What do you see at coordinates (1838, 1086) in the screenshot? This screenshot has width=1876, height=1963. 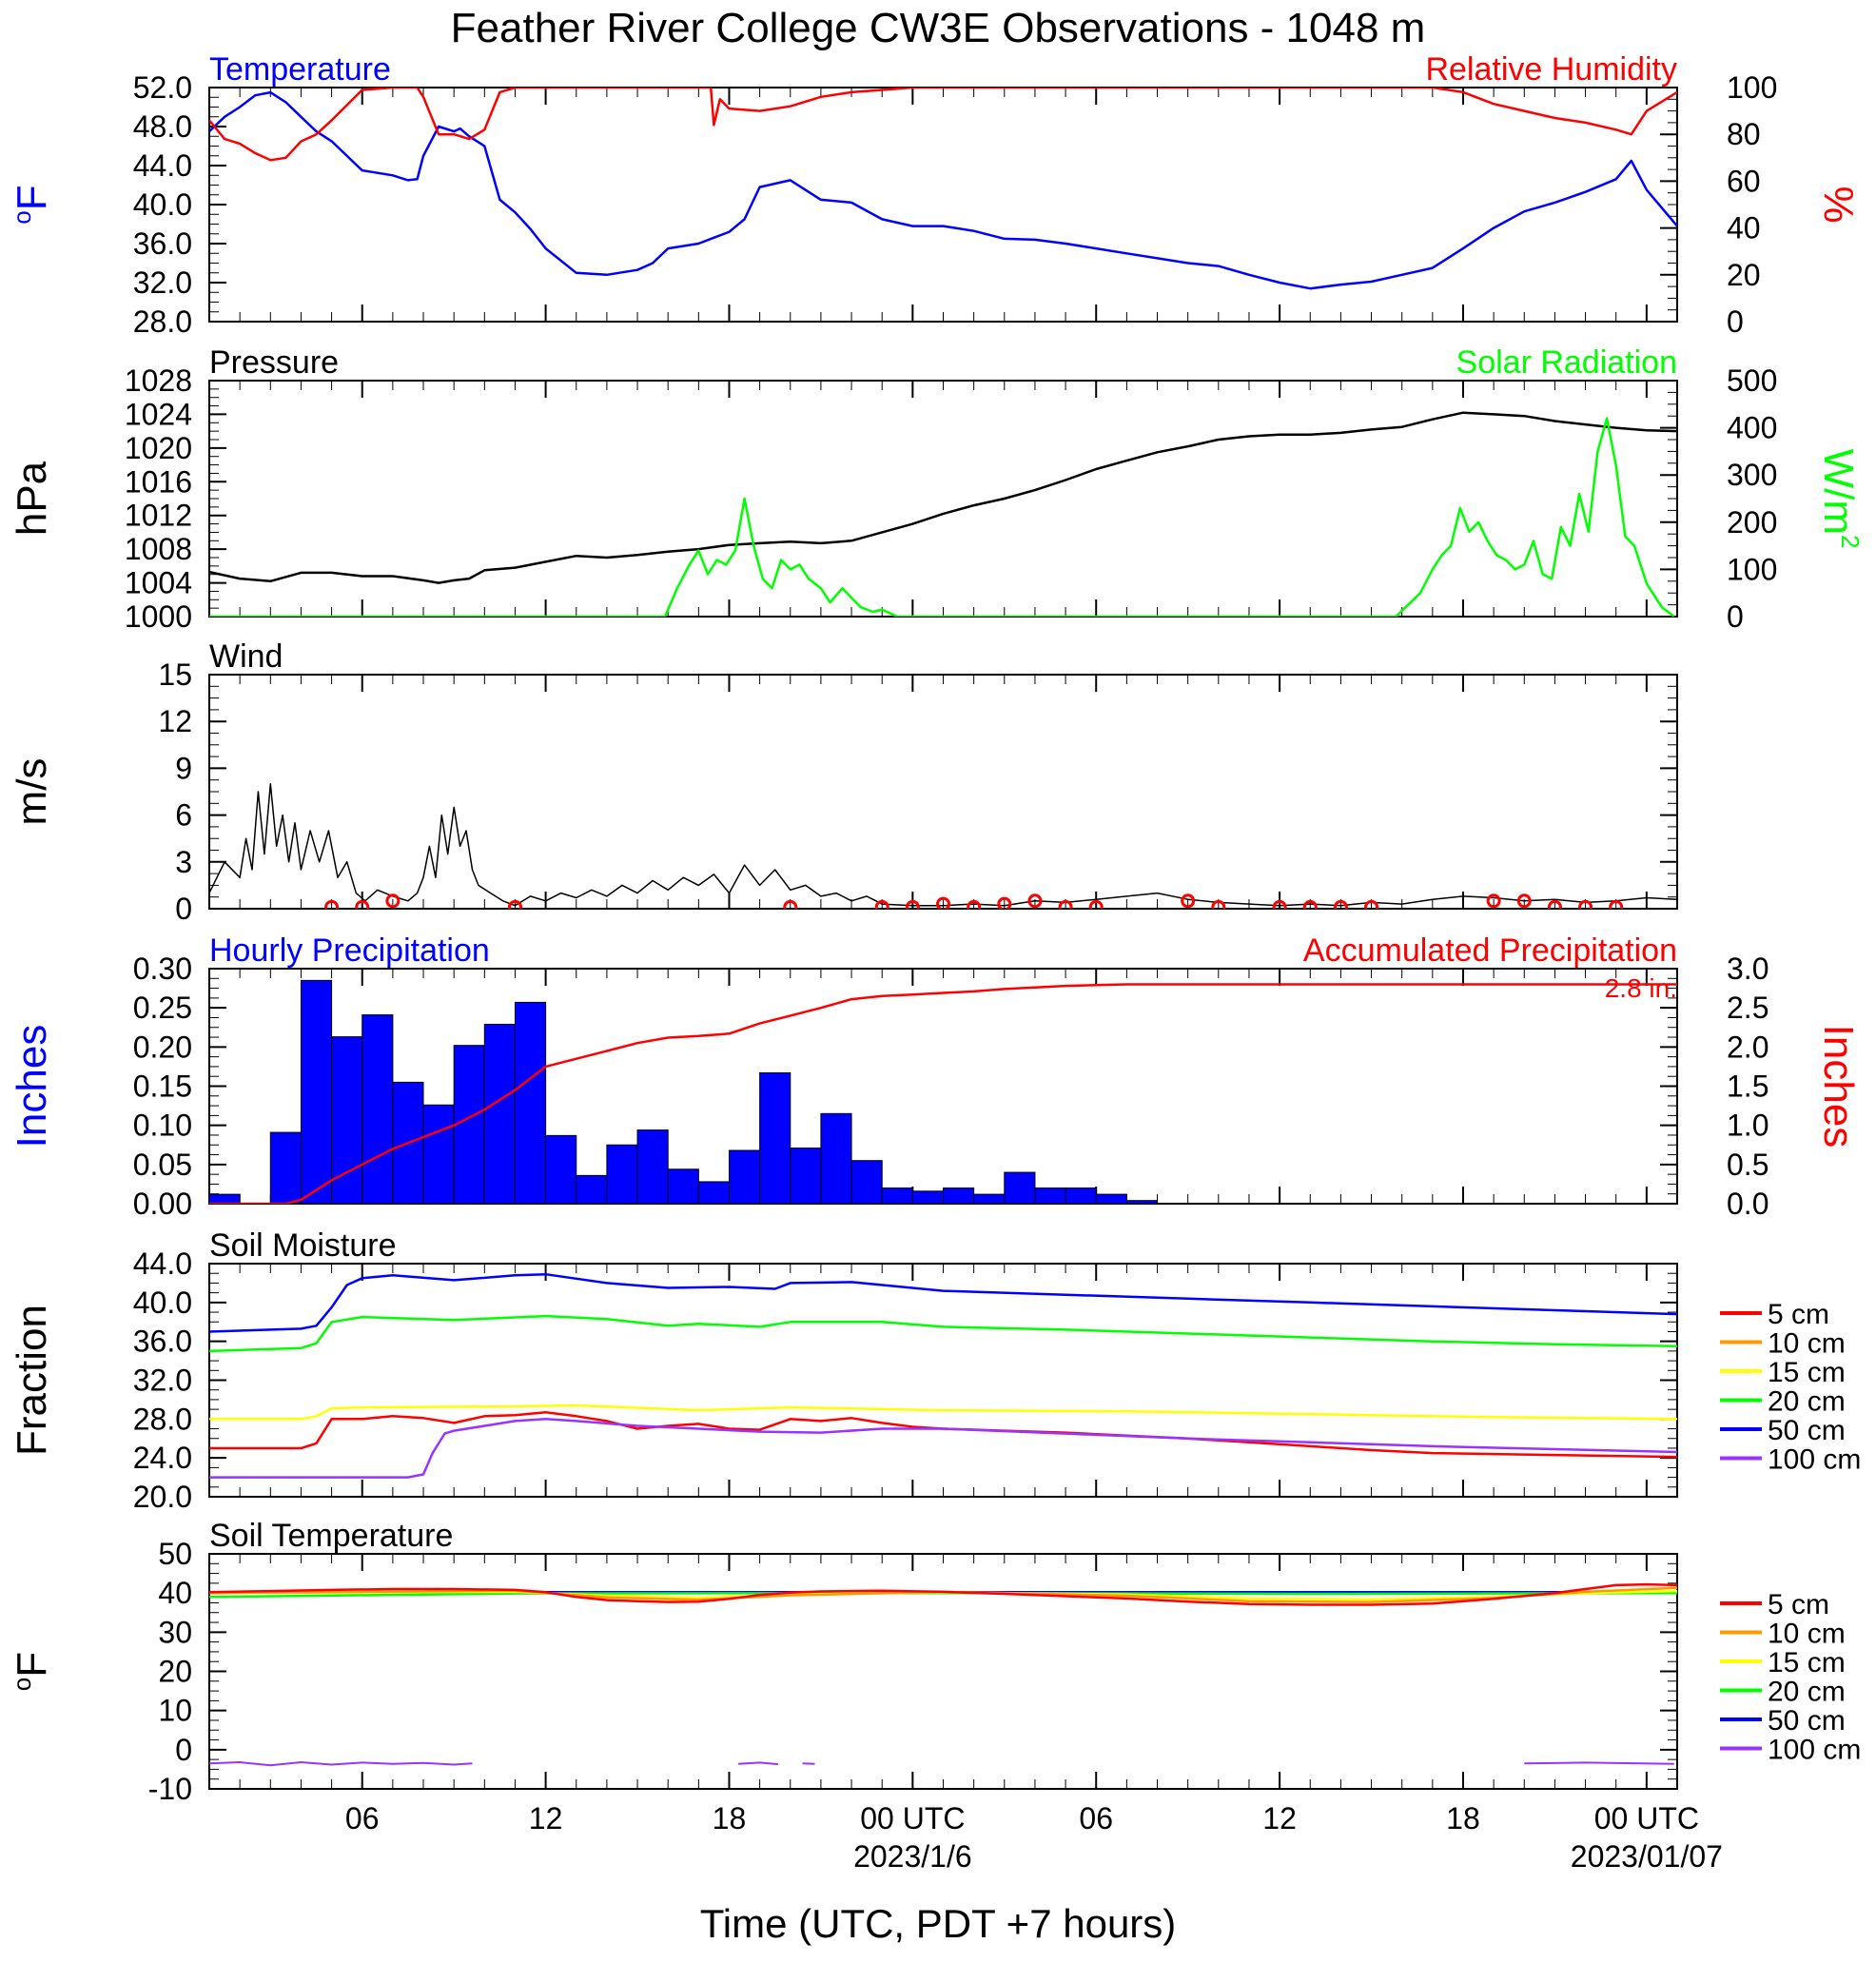 I see `y-axis-label-right: Inches` at bounding box center [1838, 1086].